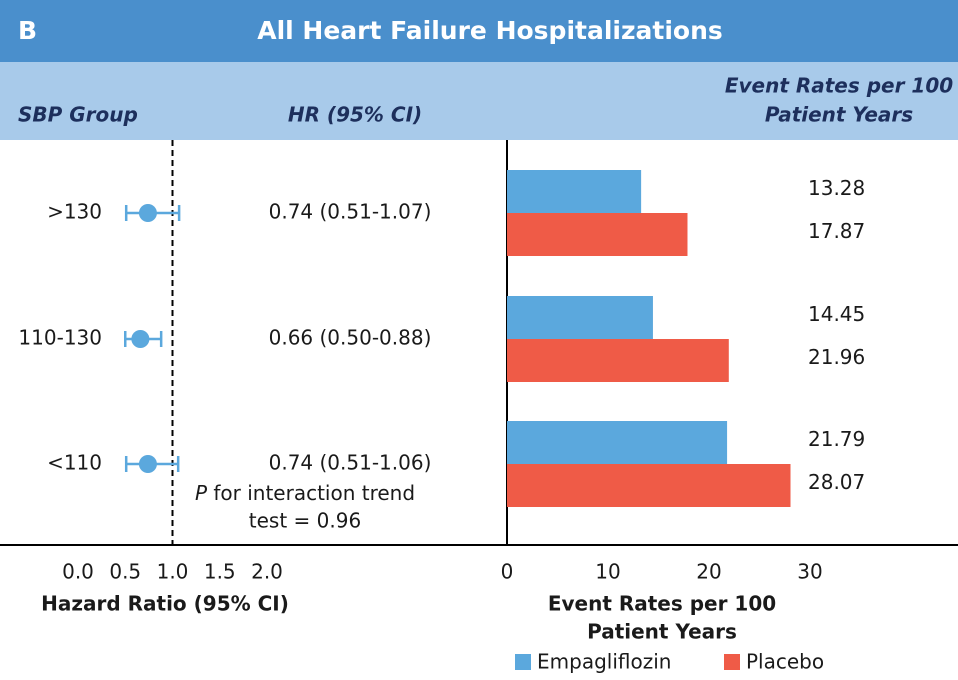 The width and height of the screenshot is (958, 680). What do you see at coordinates (839, 115) in the screenshot?
I see `column-header: Patient Years` at bounding box center [839, 115].